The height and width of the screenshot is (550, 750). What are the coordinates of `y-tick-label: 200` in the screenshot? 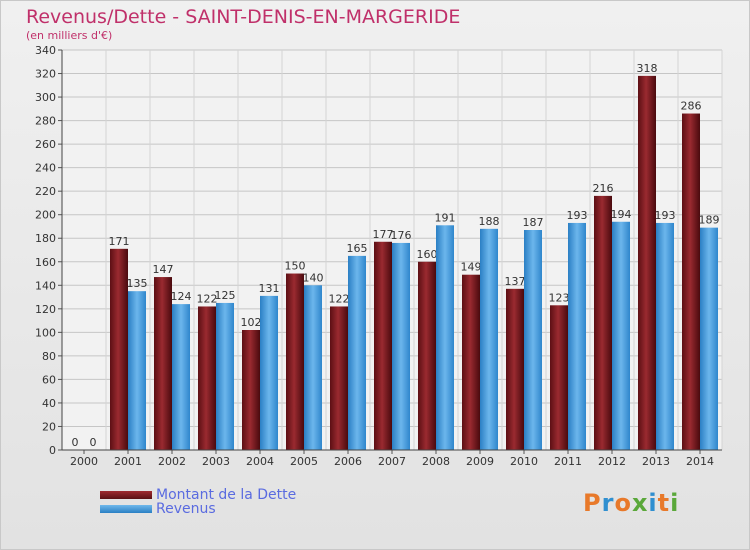 It's located at (45, 215).